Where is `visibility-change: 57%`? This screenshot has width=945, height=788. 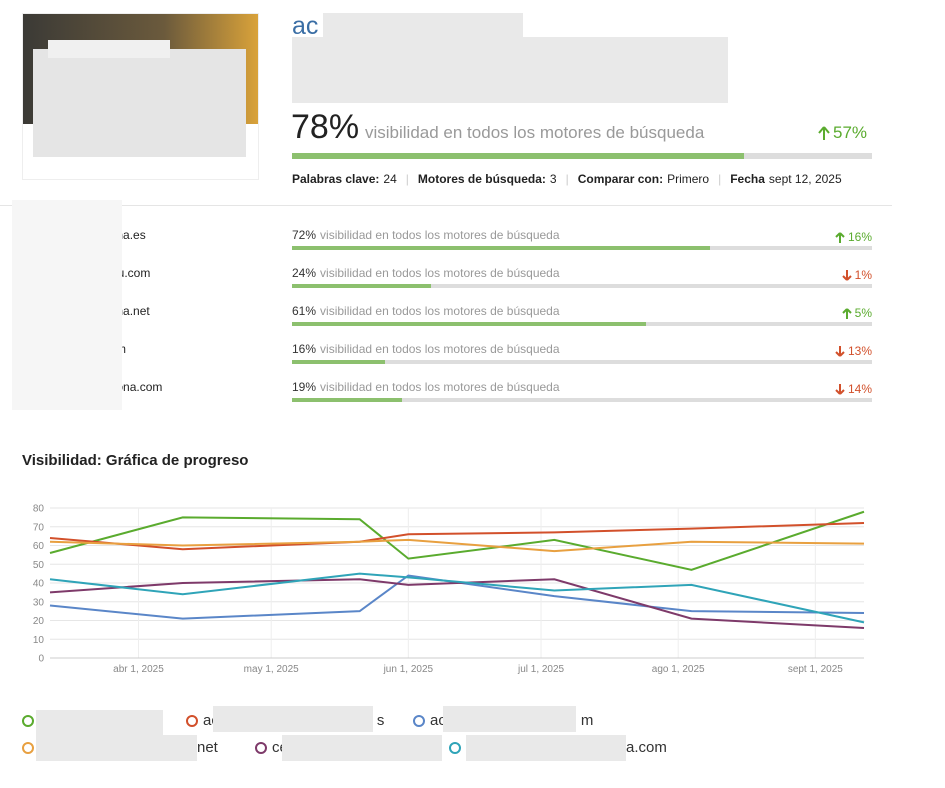 visibility-change: 57% is located at coordinates (842, 133).